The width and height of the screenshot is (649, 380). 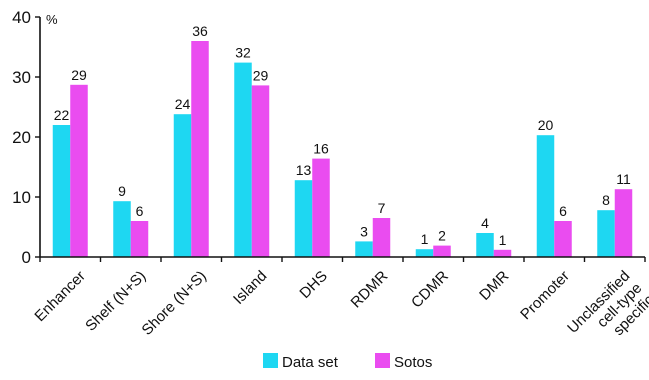 I want to click on y-tick-label: 20, so click(x=21, y=137).